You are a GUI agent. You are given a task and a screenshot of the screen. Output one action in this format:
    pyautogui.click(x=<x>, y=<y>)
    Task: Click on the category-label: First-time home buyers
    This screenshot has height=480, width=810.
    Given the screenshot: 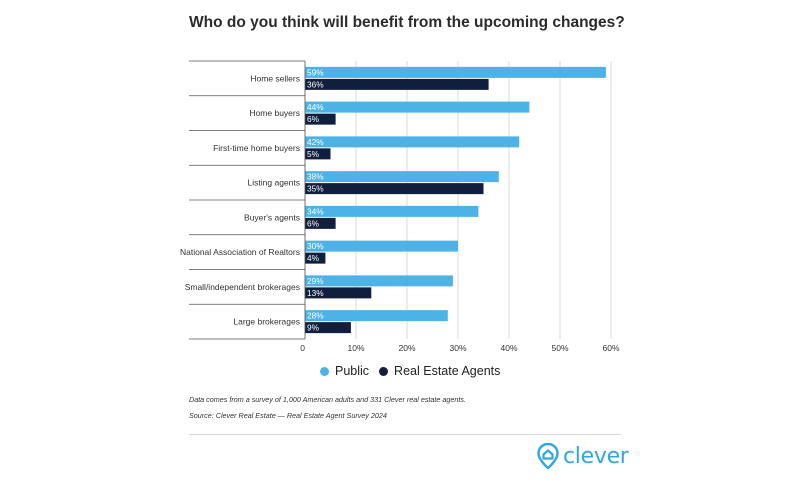 What is the action you would take?
    pyautogui.click(x=256, y=148)
    